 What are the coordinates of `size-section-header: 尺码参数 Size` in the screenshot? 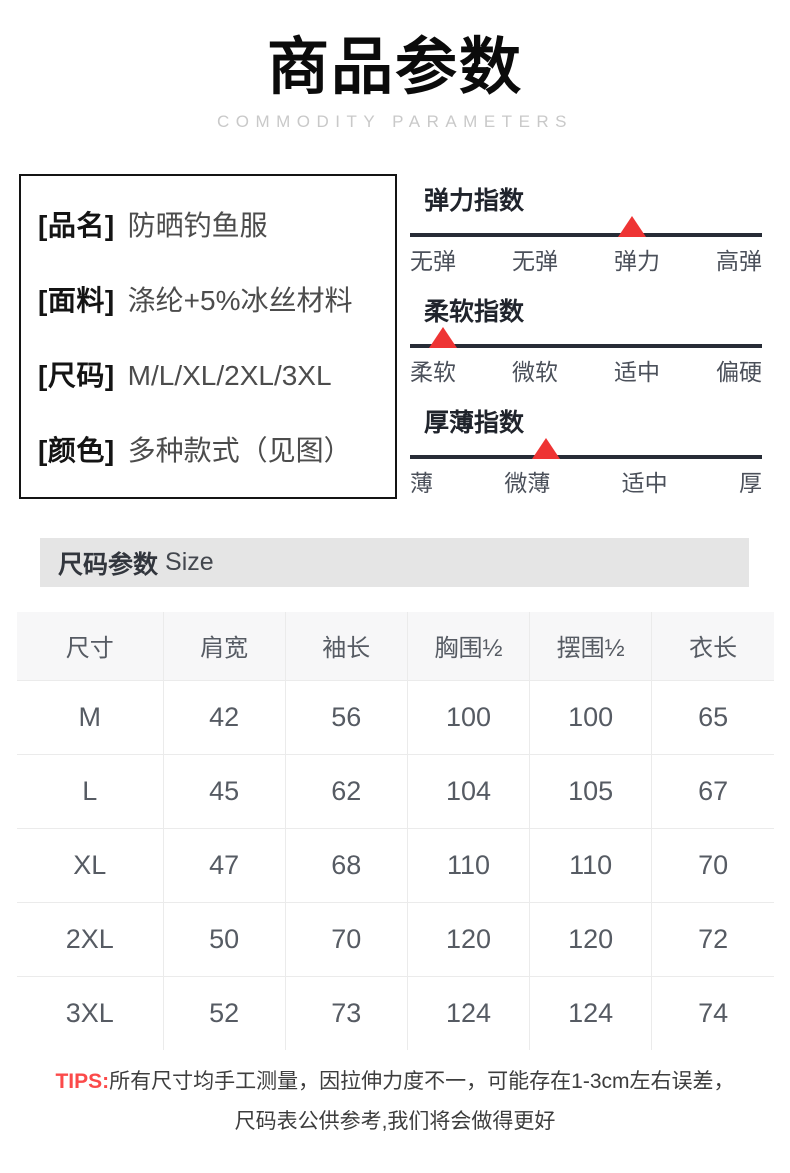 It's located at (394, 562).